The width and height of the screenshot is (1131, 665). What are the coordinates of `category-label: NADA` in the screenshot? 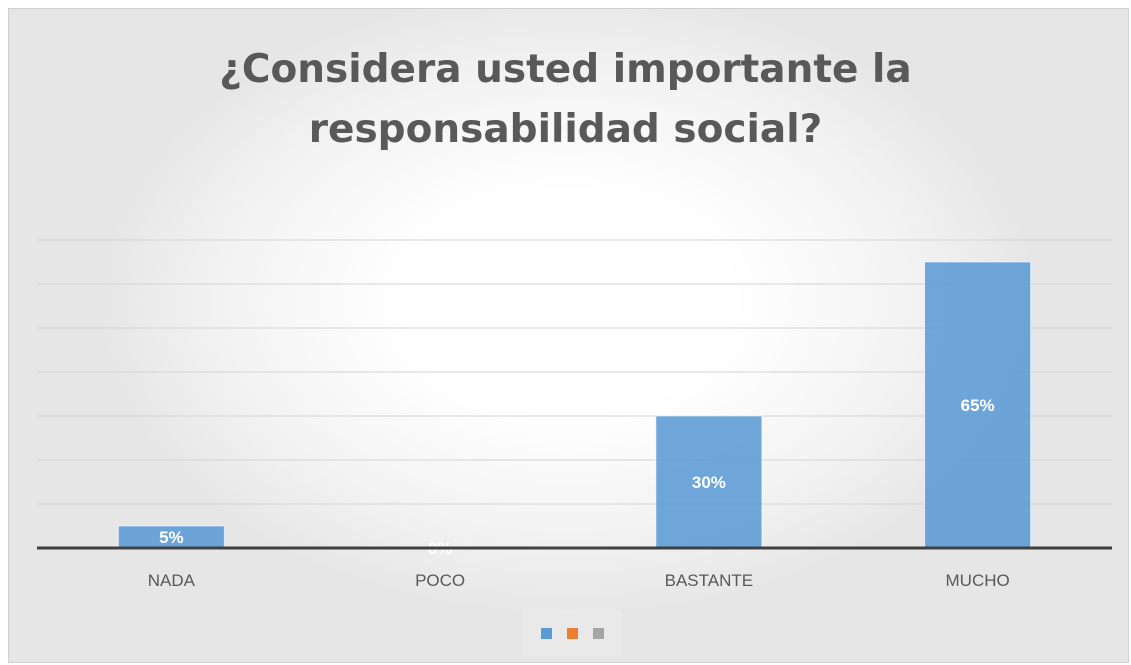 It's located at (172, 580).